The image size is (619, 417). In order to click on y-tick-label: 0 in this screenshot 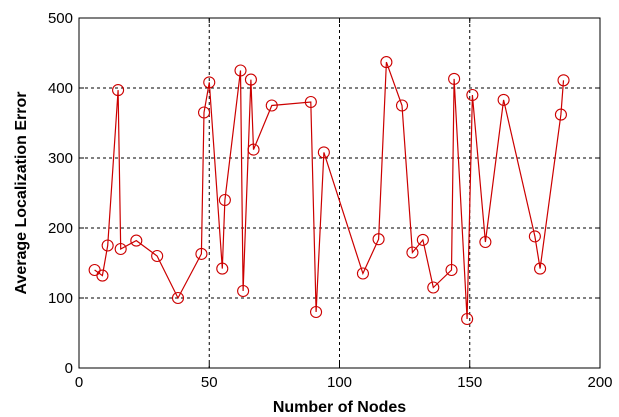, I will do `click(69, 368)`.